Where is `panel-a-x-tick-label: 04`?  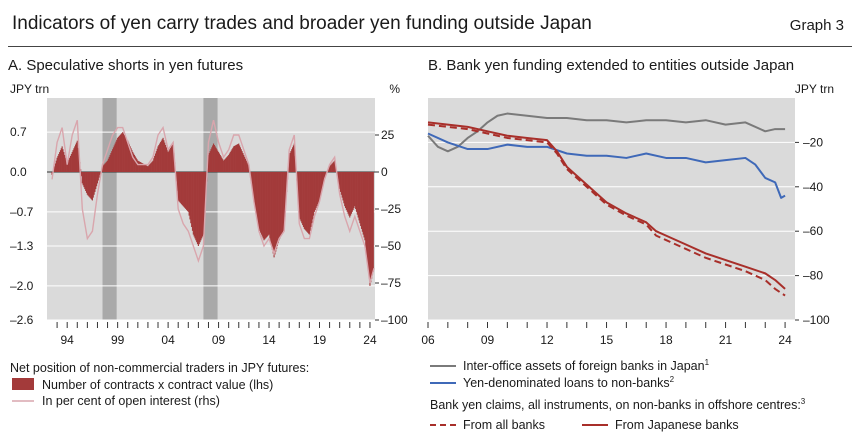 panel-a-x-tick-label: 04 is located at coordinates (168, 340).